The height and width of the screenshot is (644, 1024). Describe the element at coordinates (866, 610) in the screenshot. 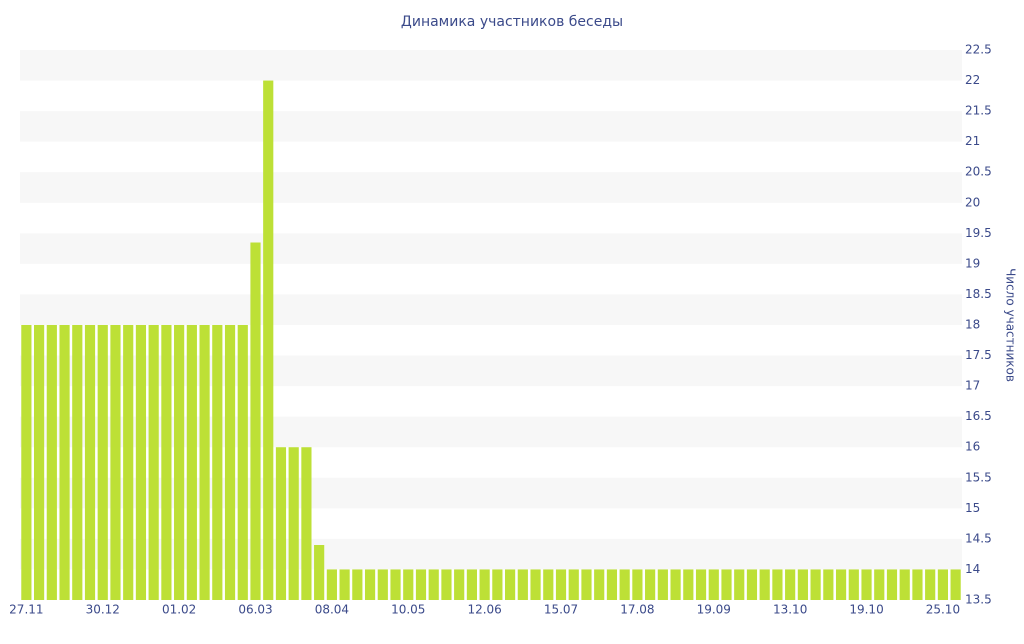

I see `x-tick-label: 19.10` at that location.